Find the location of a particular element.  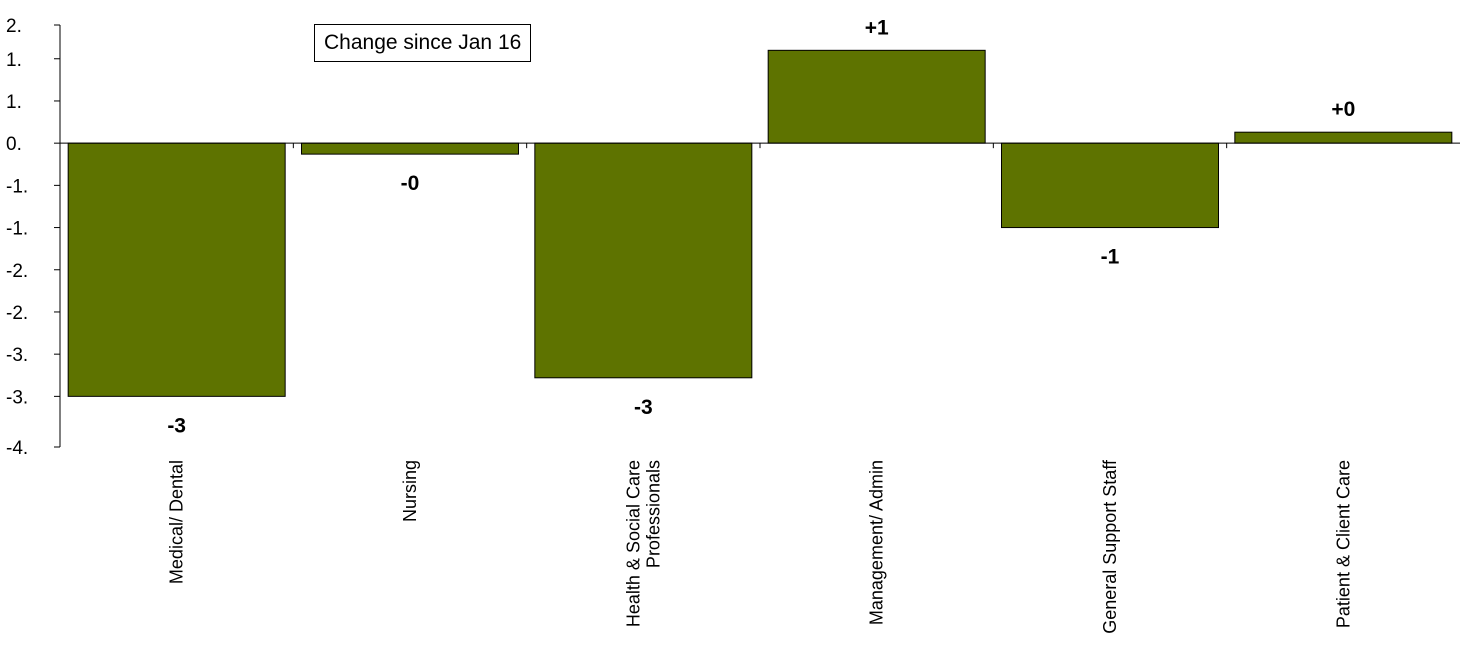

y-tick-label: -4. is located at coordinates (17, 448).